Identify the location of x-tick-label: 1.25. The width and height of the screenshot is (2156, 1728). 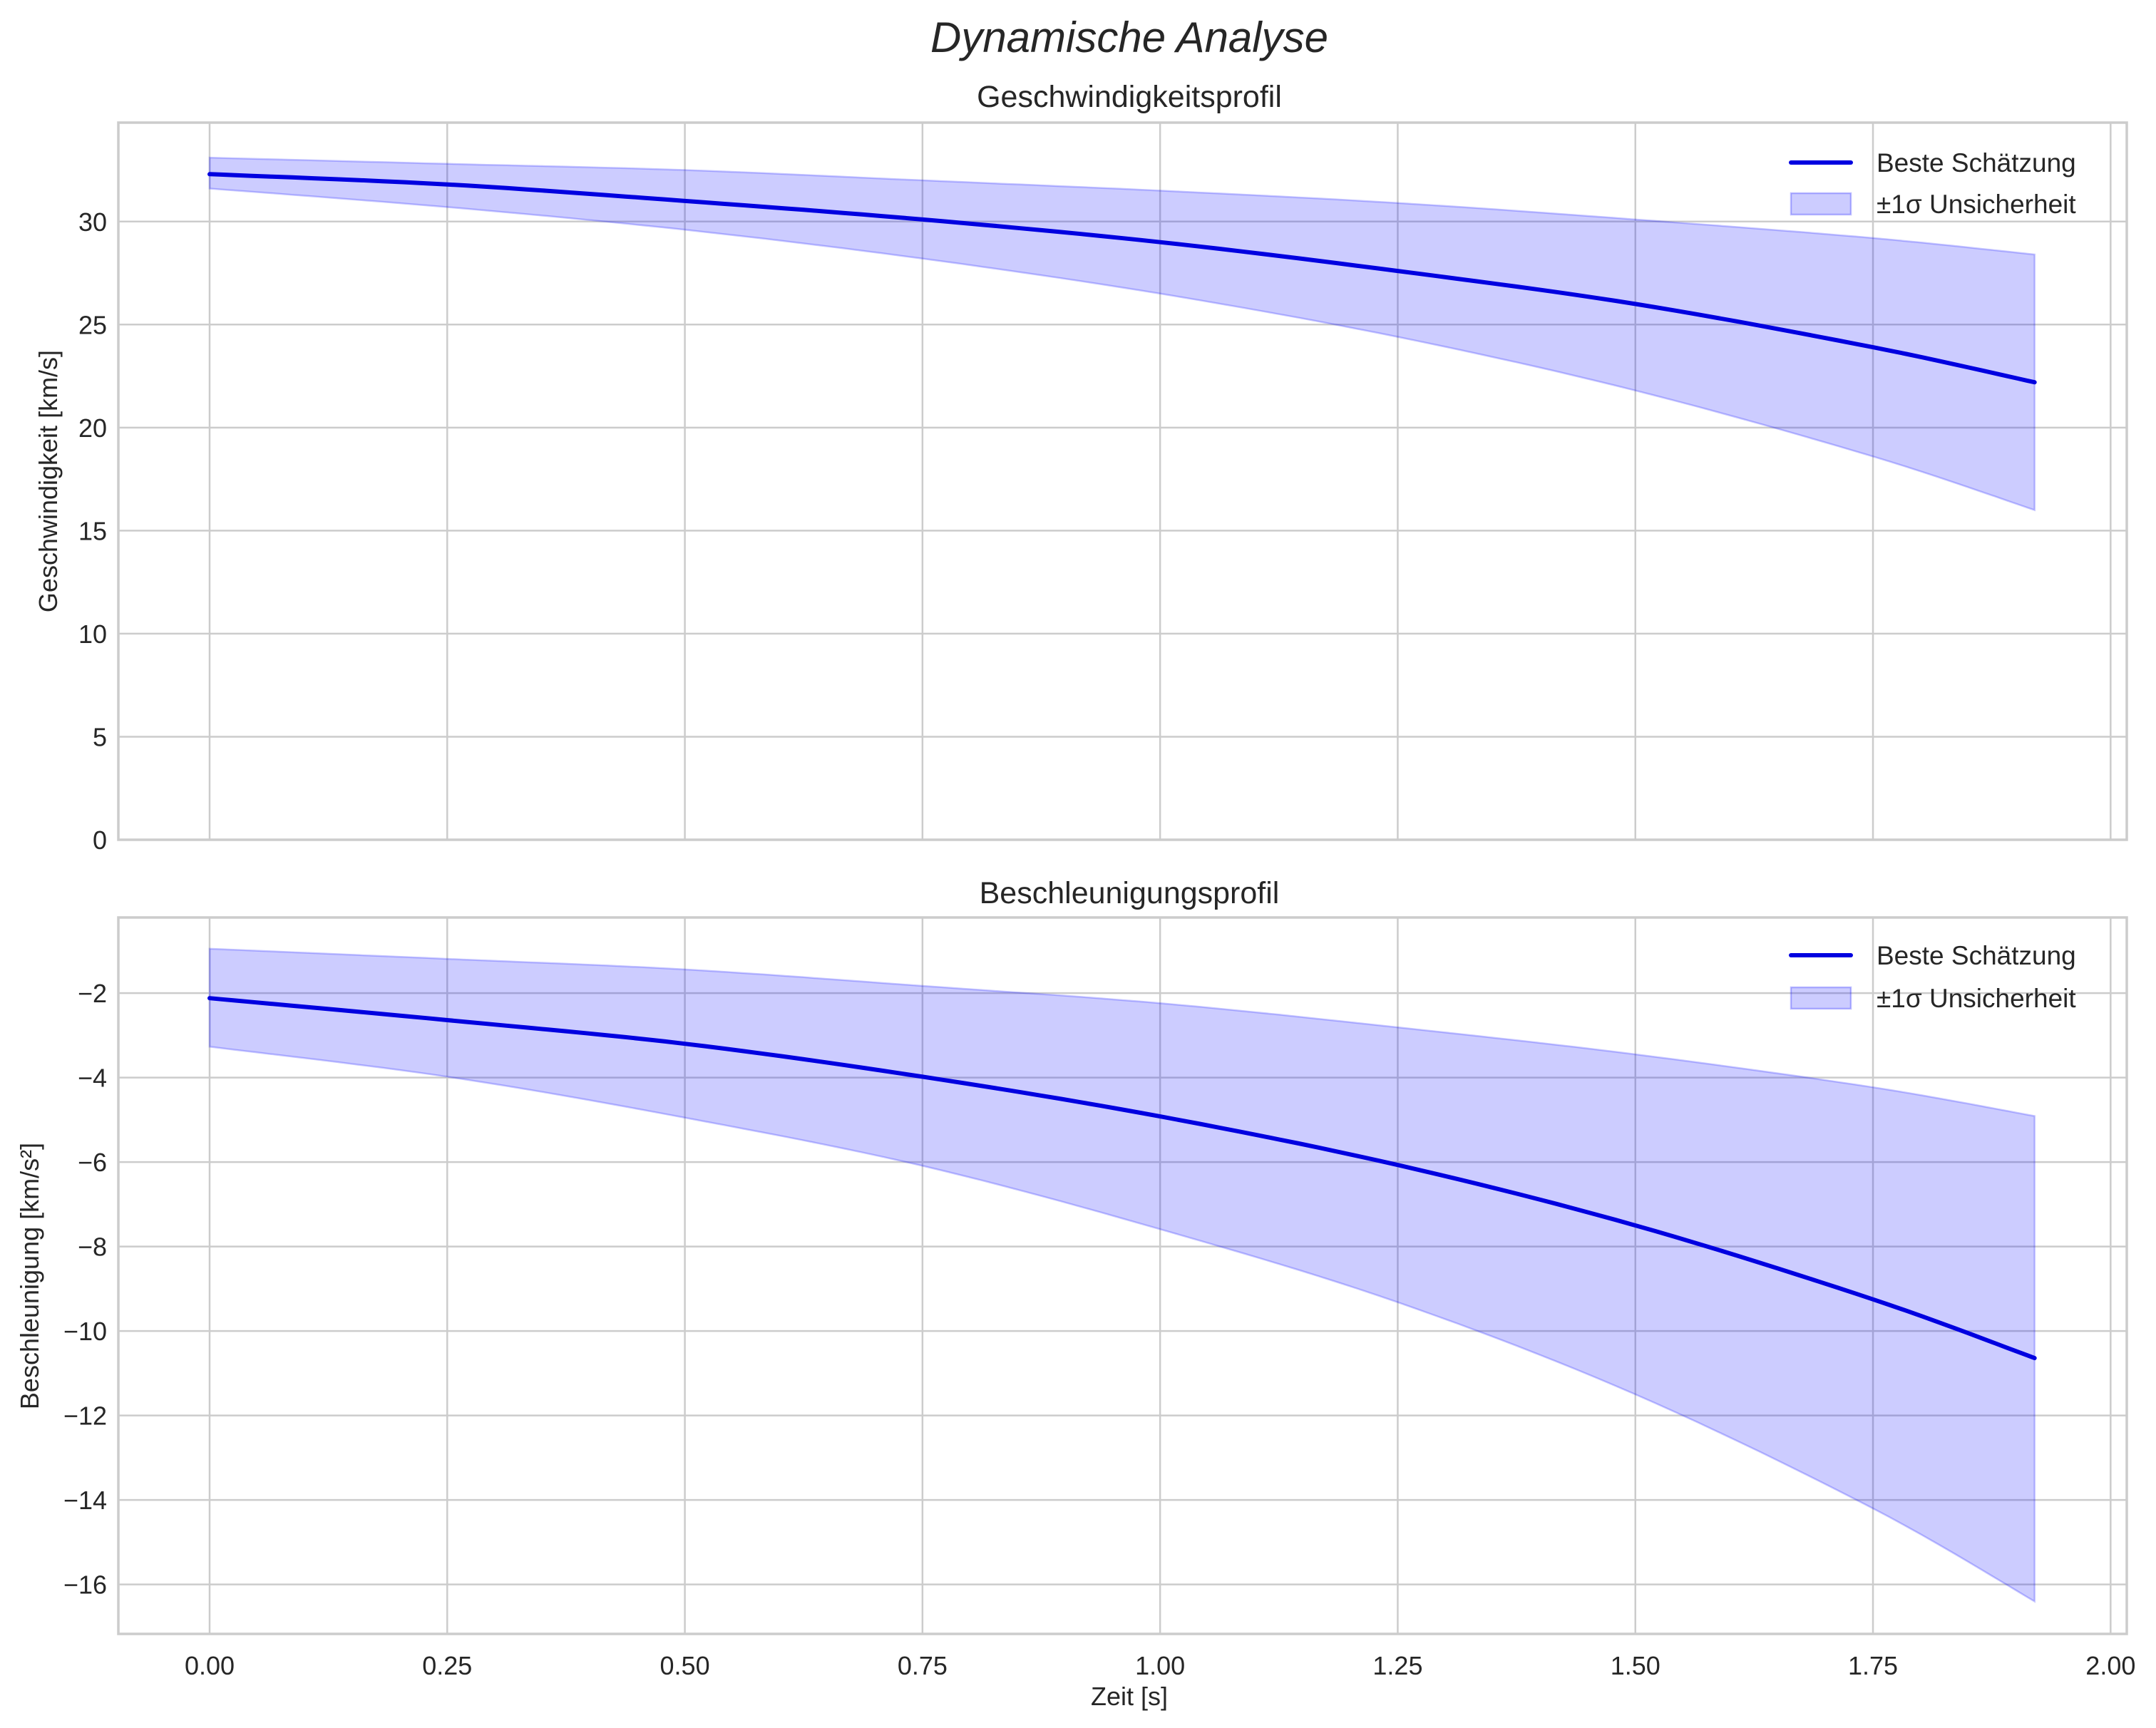
(1397, 1665).